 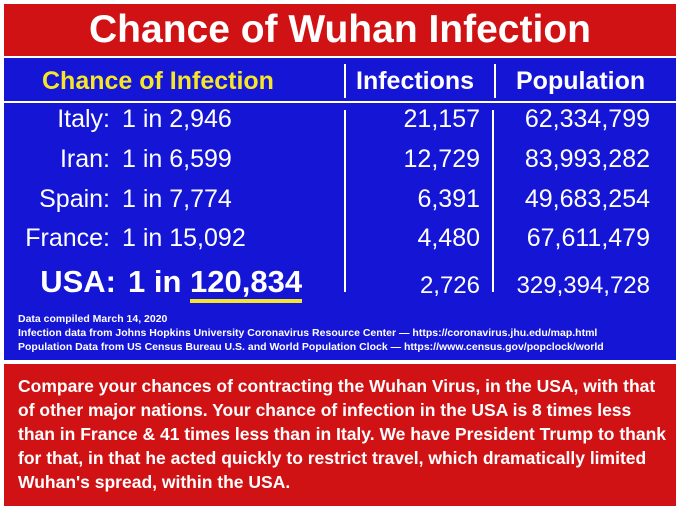 What do you see at coordinates (340, 159) in the screenshot?
I see `table-row-iran: Iran: 1 in 6,599 12,729 83,993,282` at bounding box center [340, 159].